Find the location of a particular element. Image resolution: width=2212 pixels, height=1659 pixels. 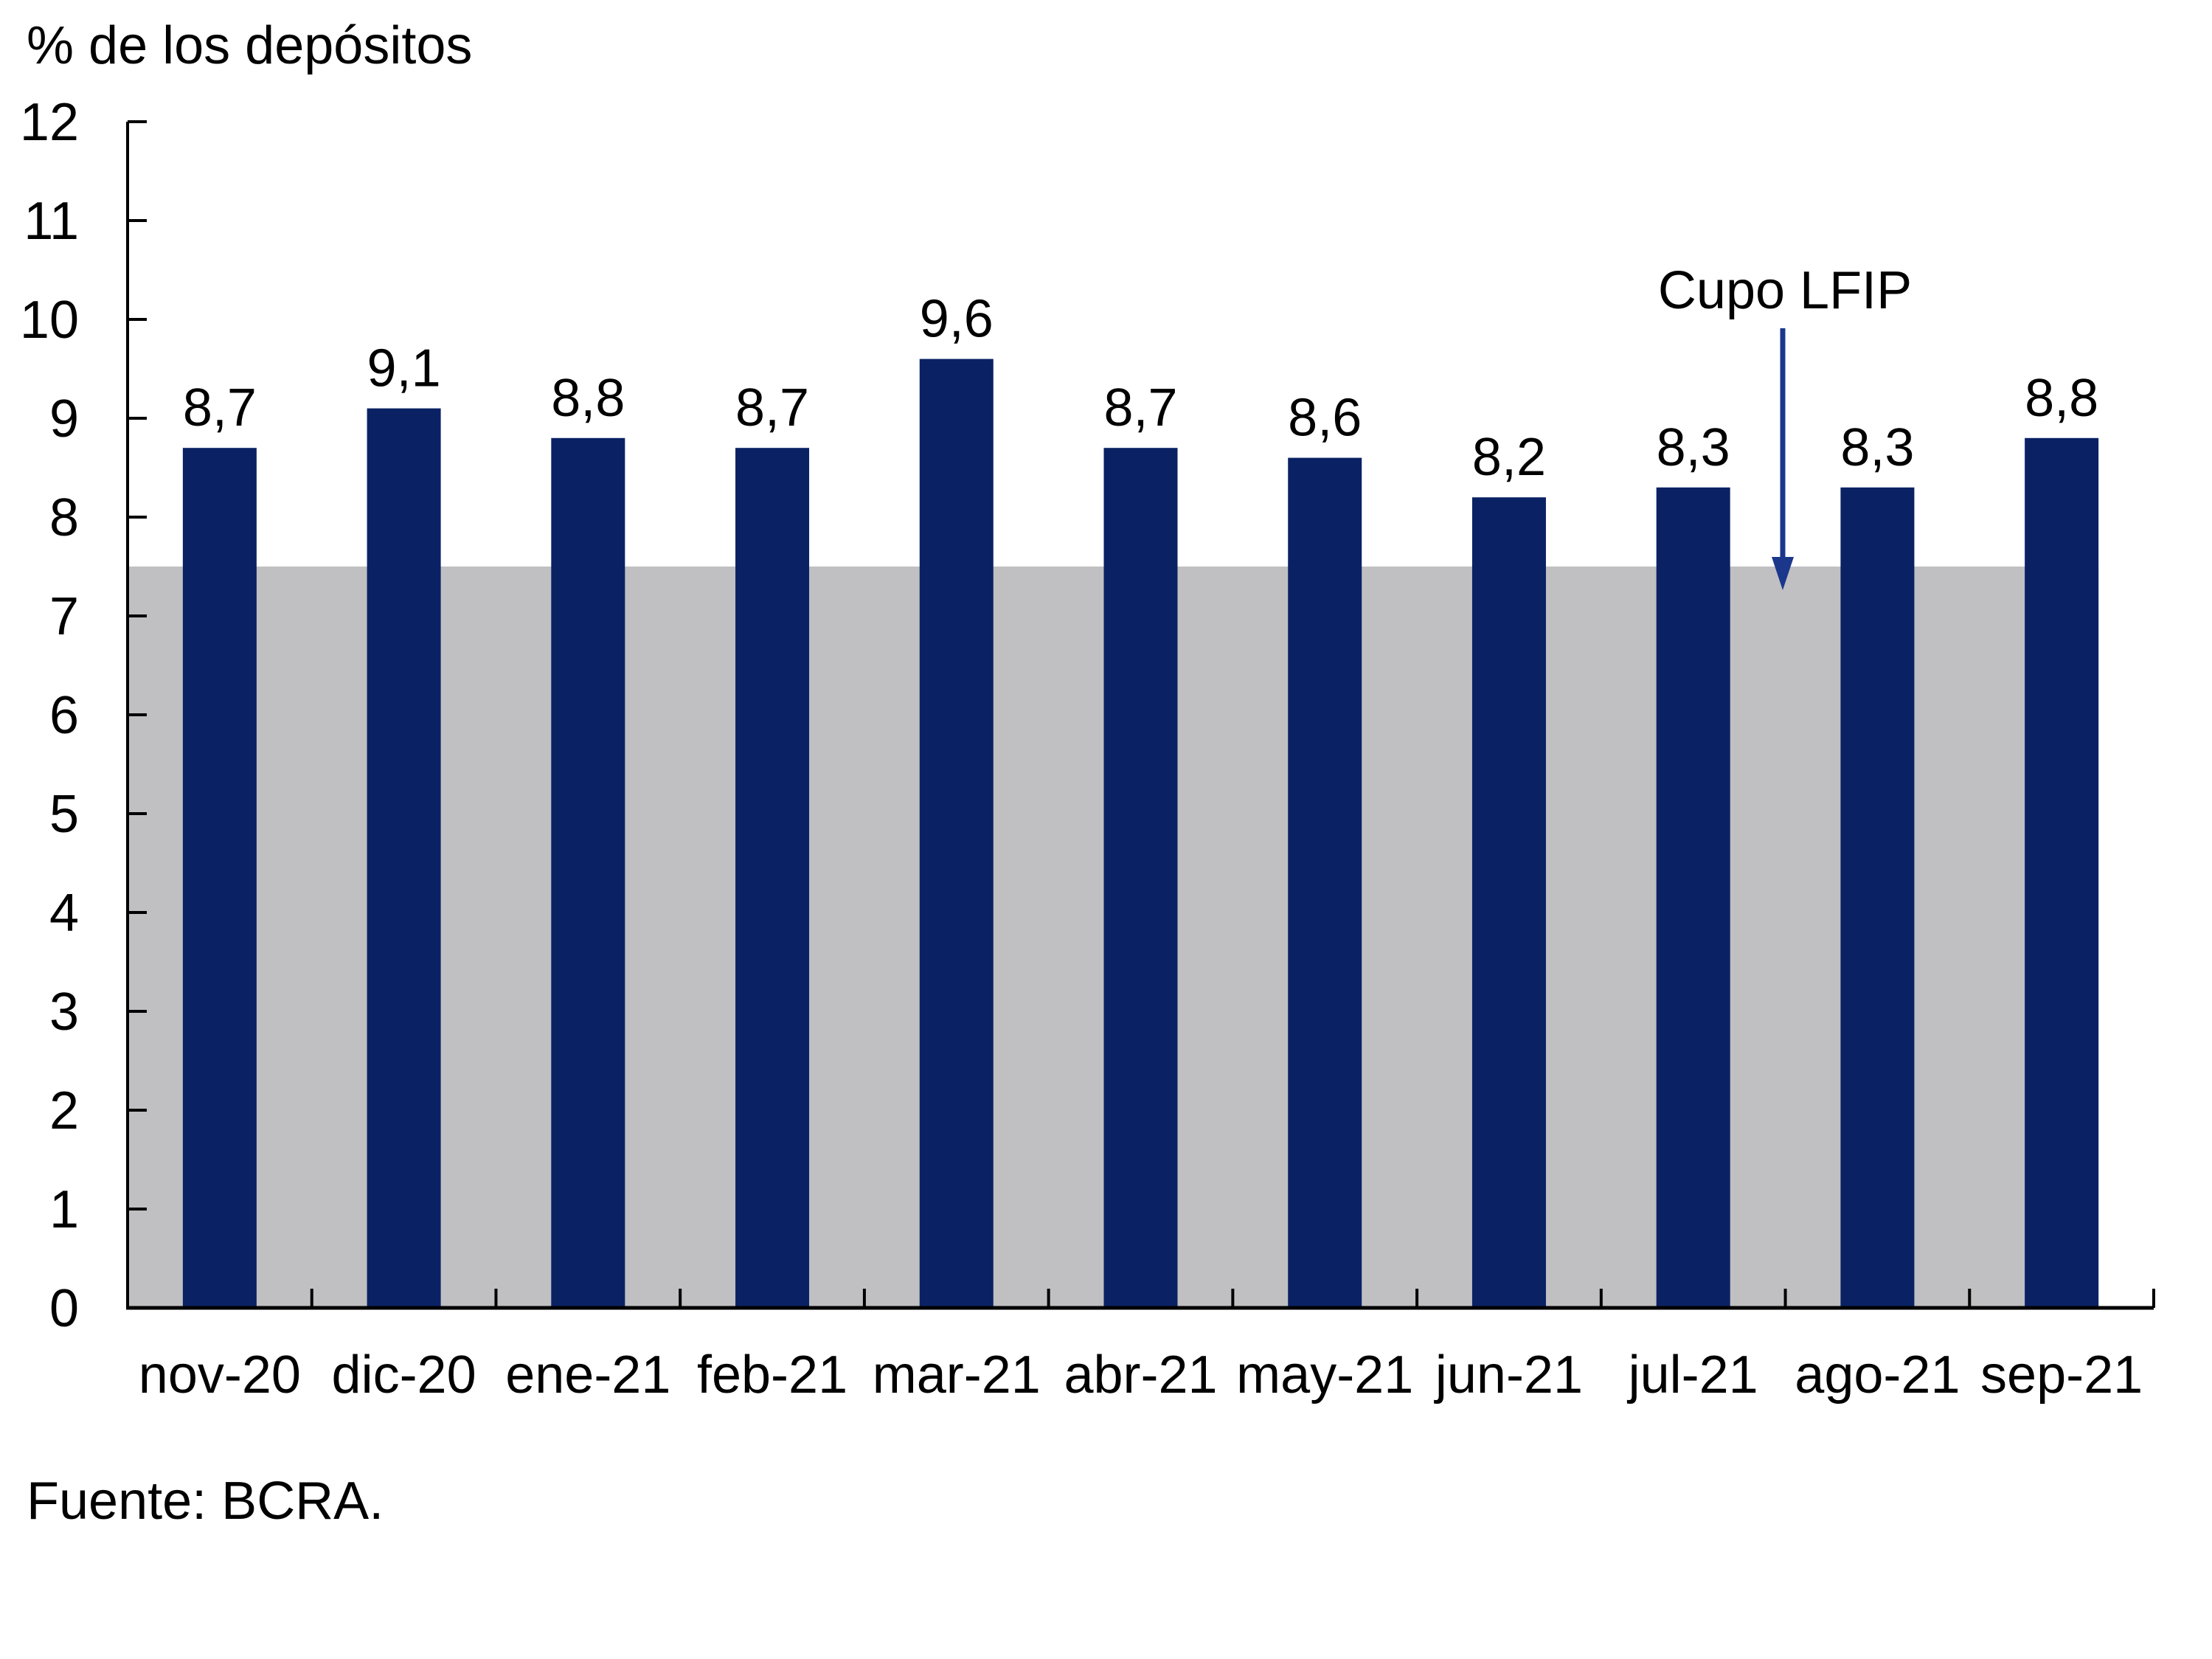

y-tick-label: 8 is located at coordinates (64, 517).